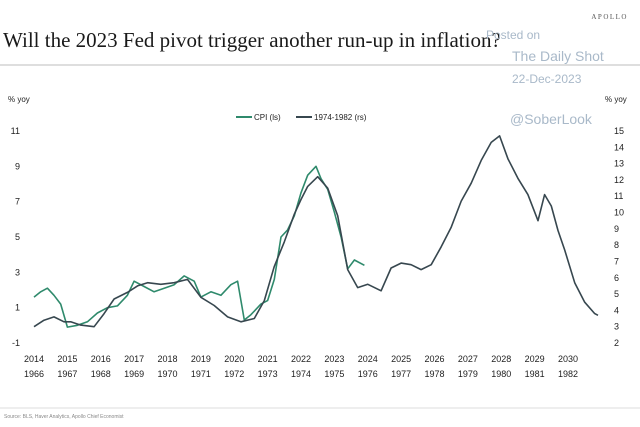 This screenshot has width=640, height=427. What do you see at coordinates (616, 99) in the screenshot?
I see `y-right-unit: % yoy` at bounding box center [616, 99].